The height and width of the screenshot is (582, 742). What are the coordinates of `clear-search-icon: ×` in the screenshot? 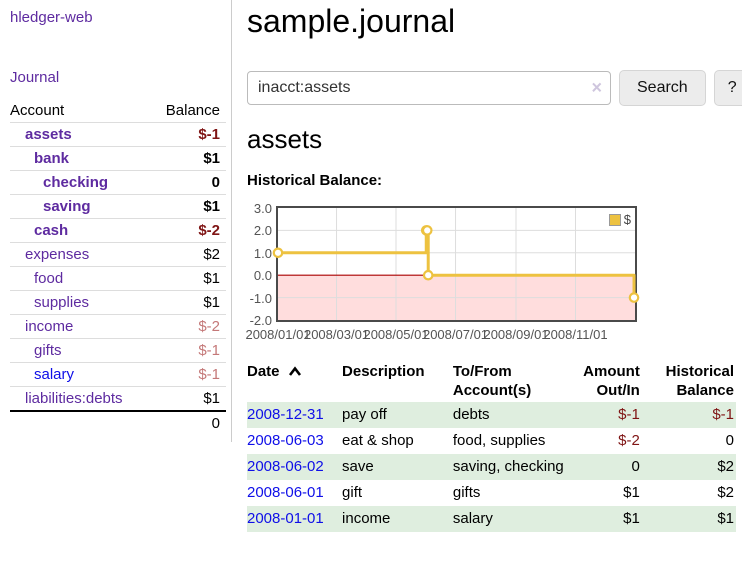 It's located at (596, 87).